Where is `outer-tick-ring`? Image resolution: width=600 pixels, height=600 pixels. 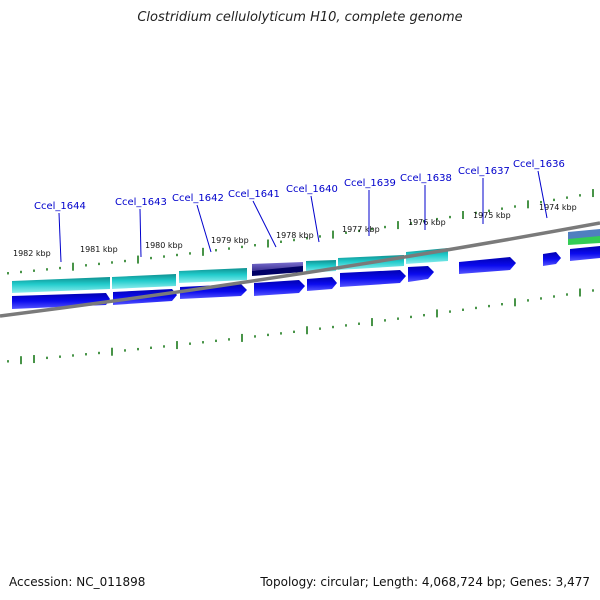
outer-tick-ring is located at coordinates (300, 232).